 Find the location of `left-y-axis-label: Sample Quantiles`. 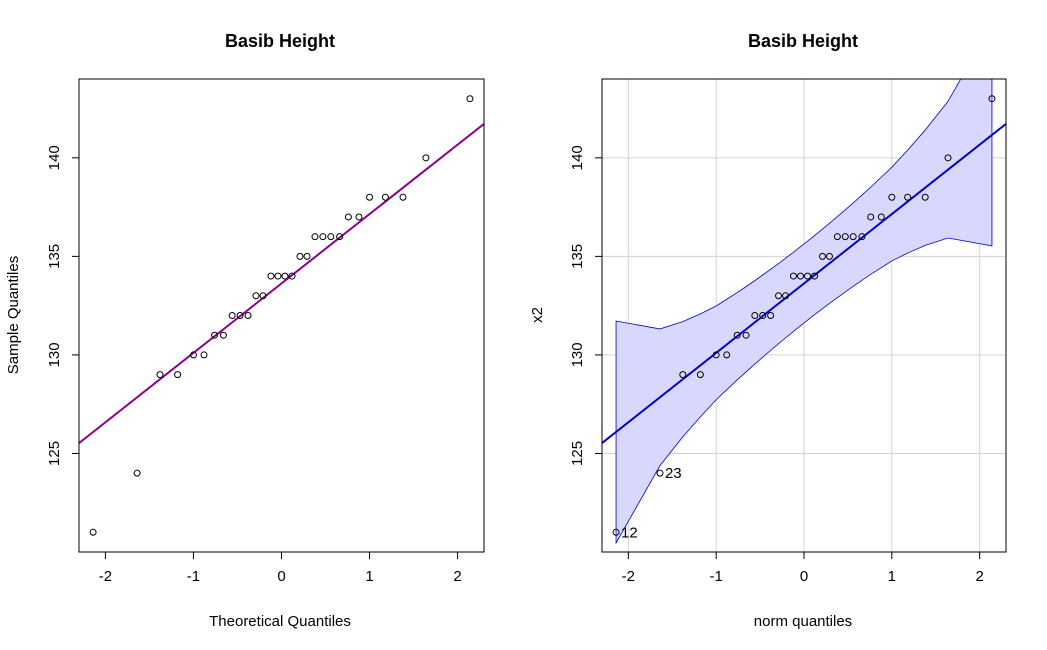

left-y-axis-label: Sample Quantiles is located at coordinates (13, 315).